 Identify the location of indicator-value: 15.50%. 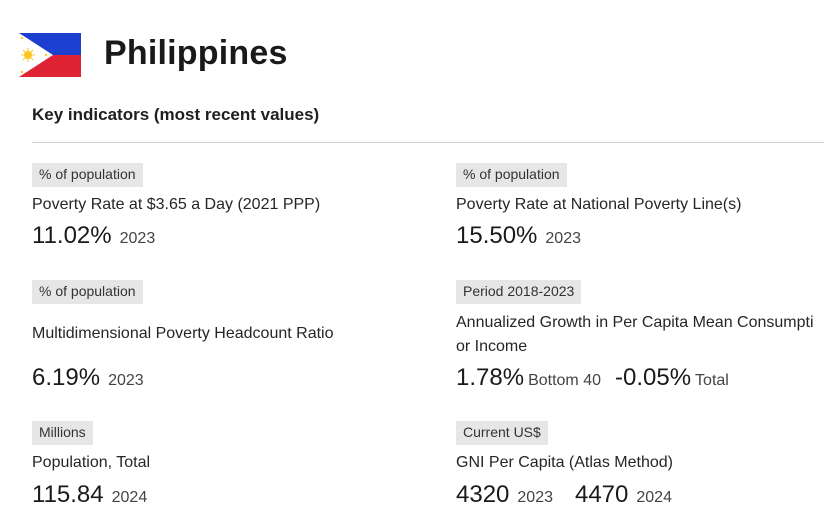
(497, 235).